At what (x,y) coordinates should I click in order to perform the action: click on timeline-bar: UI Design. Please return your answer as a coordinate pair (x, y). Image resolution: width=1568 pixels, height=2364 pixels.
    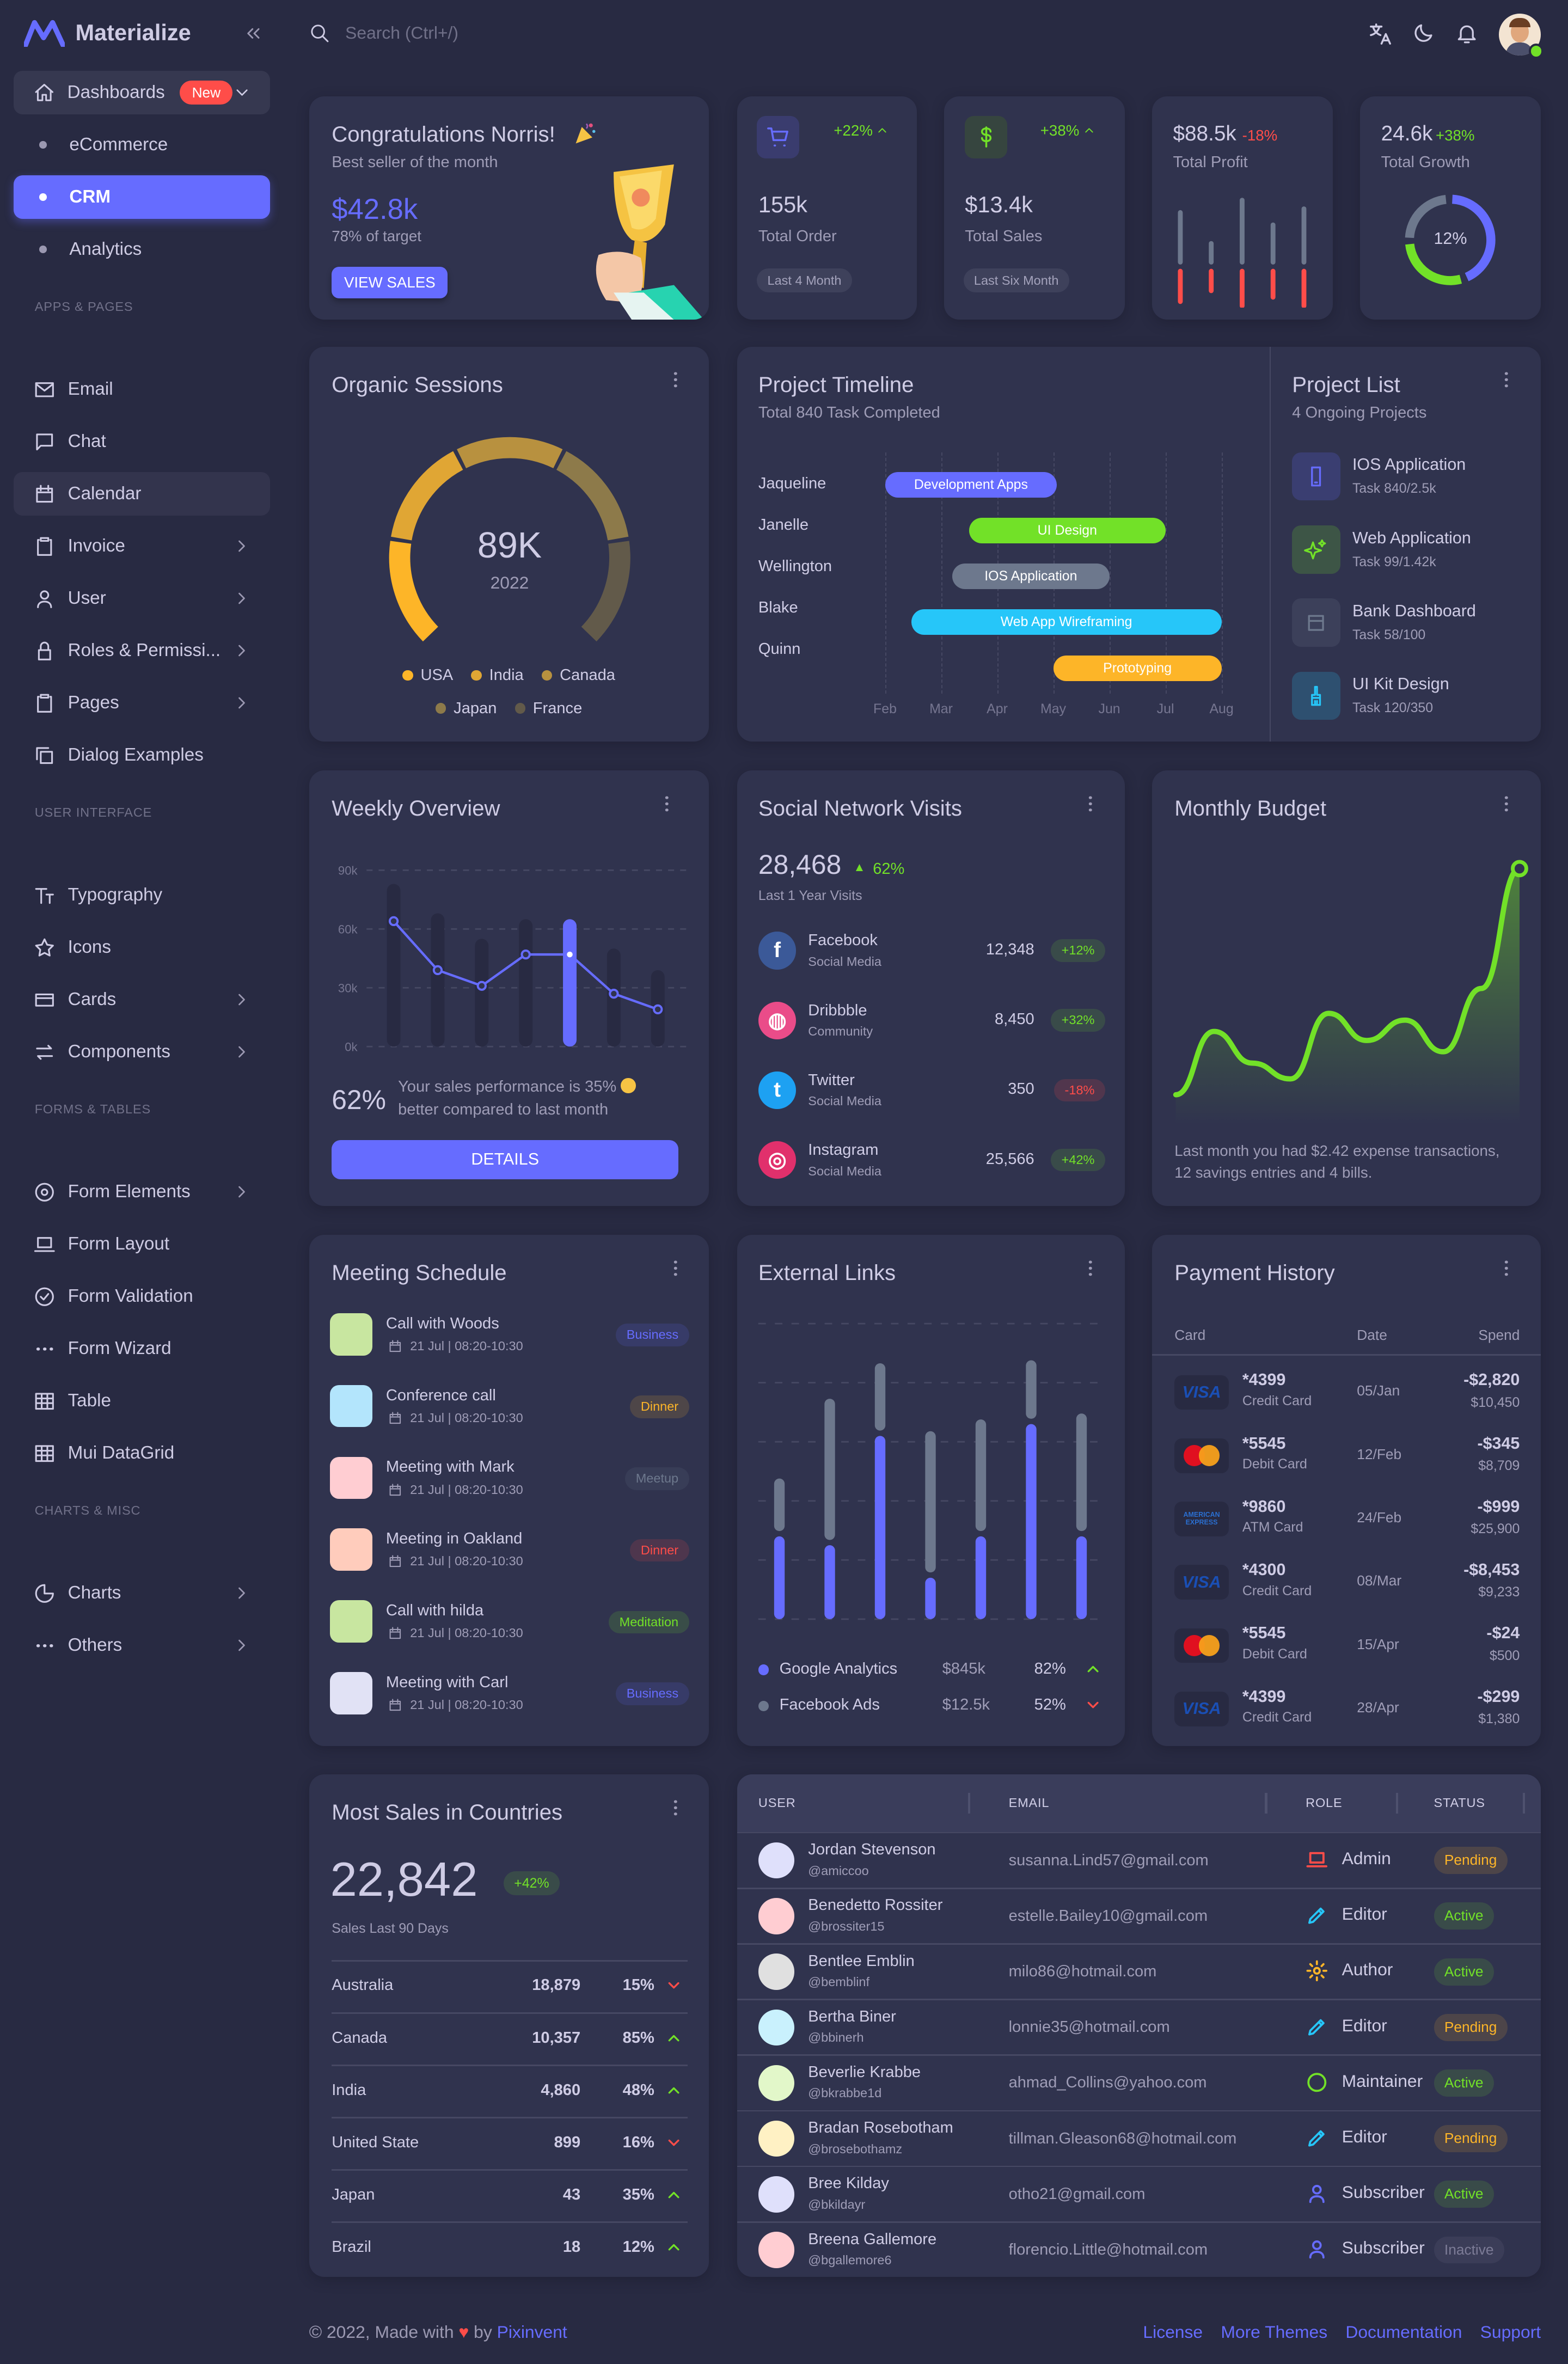
    Looking at the image, I should click on (1067, 530).